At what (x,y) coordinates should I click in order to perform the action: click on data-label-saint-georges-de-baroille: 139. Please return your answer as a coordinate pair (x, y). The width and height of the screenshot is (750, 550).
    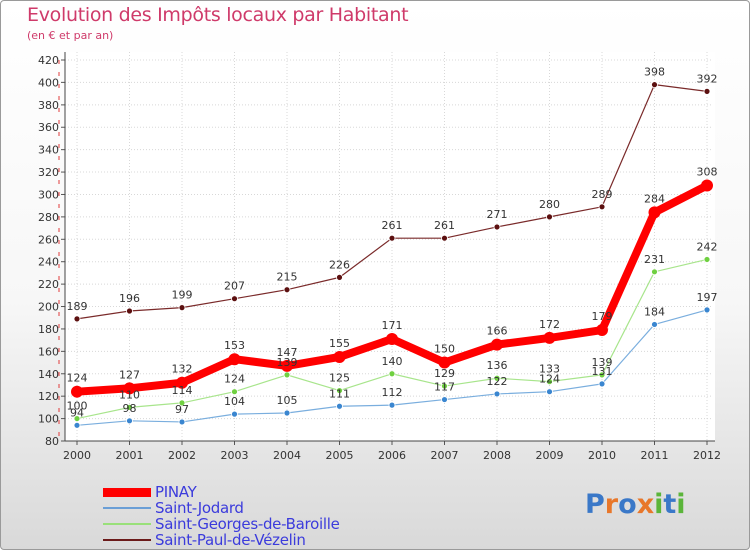
    Looking at the image, I should click on (287, 362).